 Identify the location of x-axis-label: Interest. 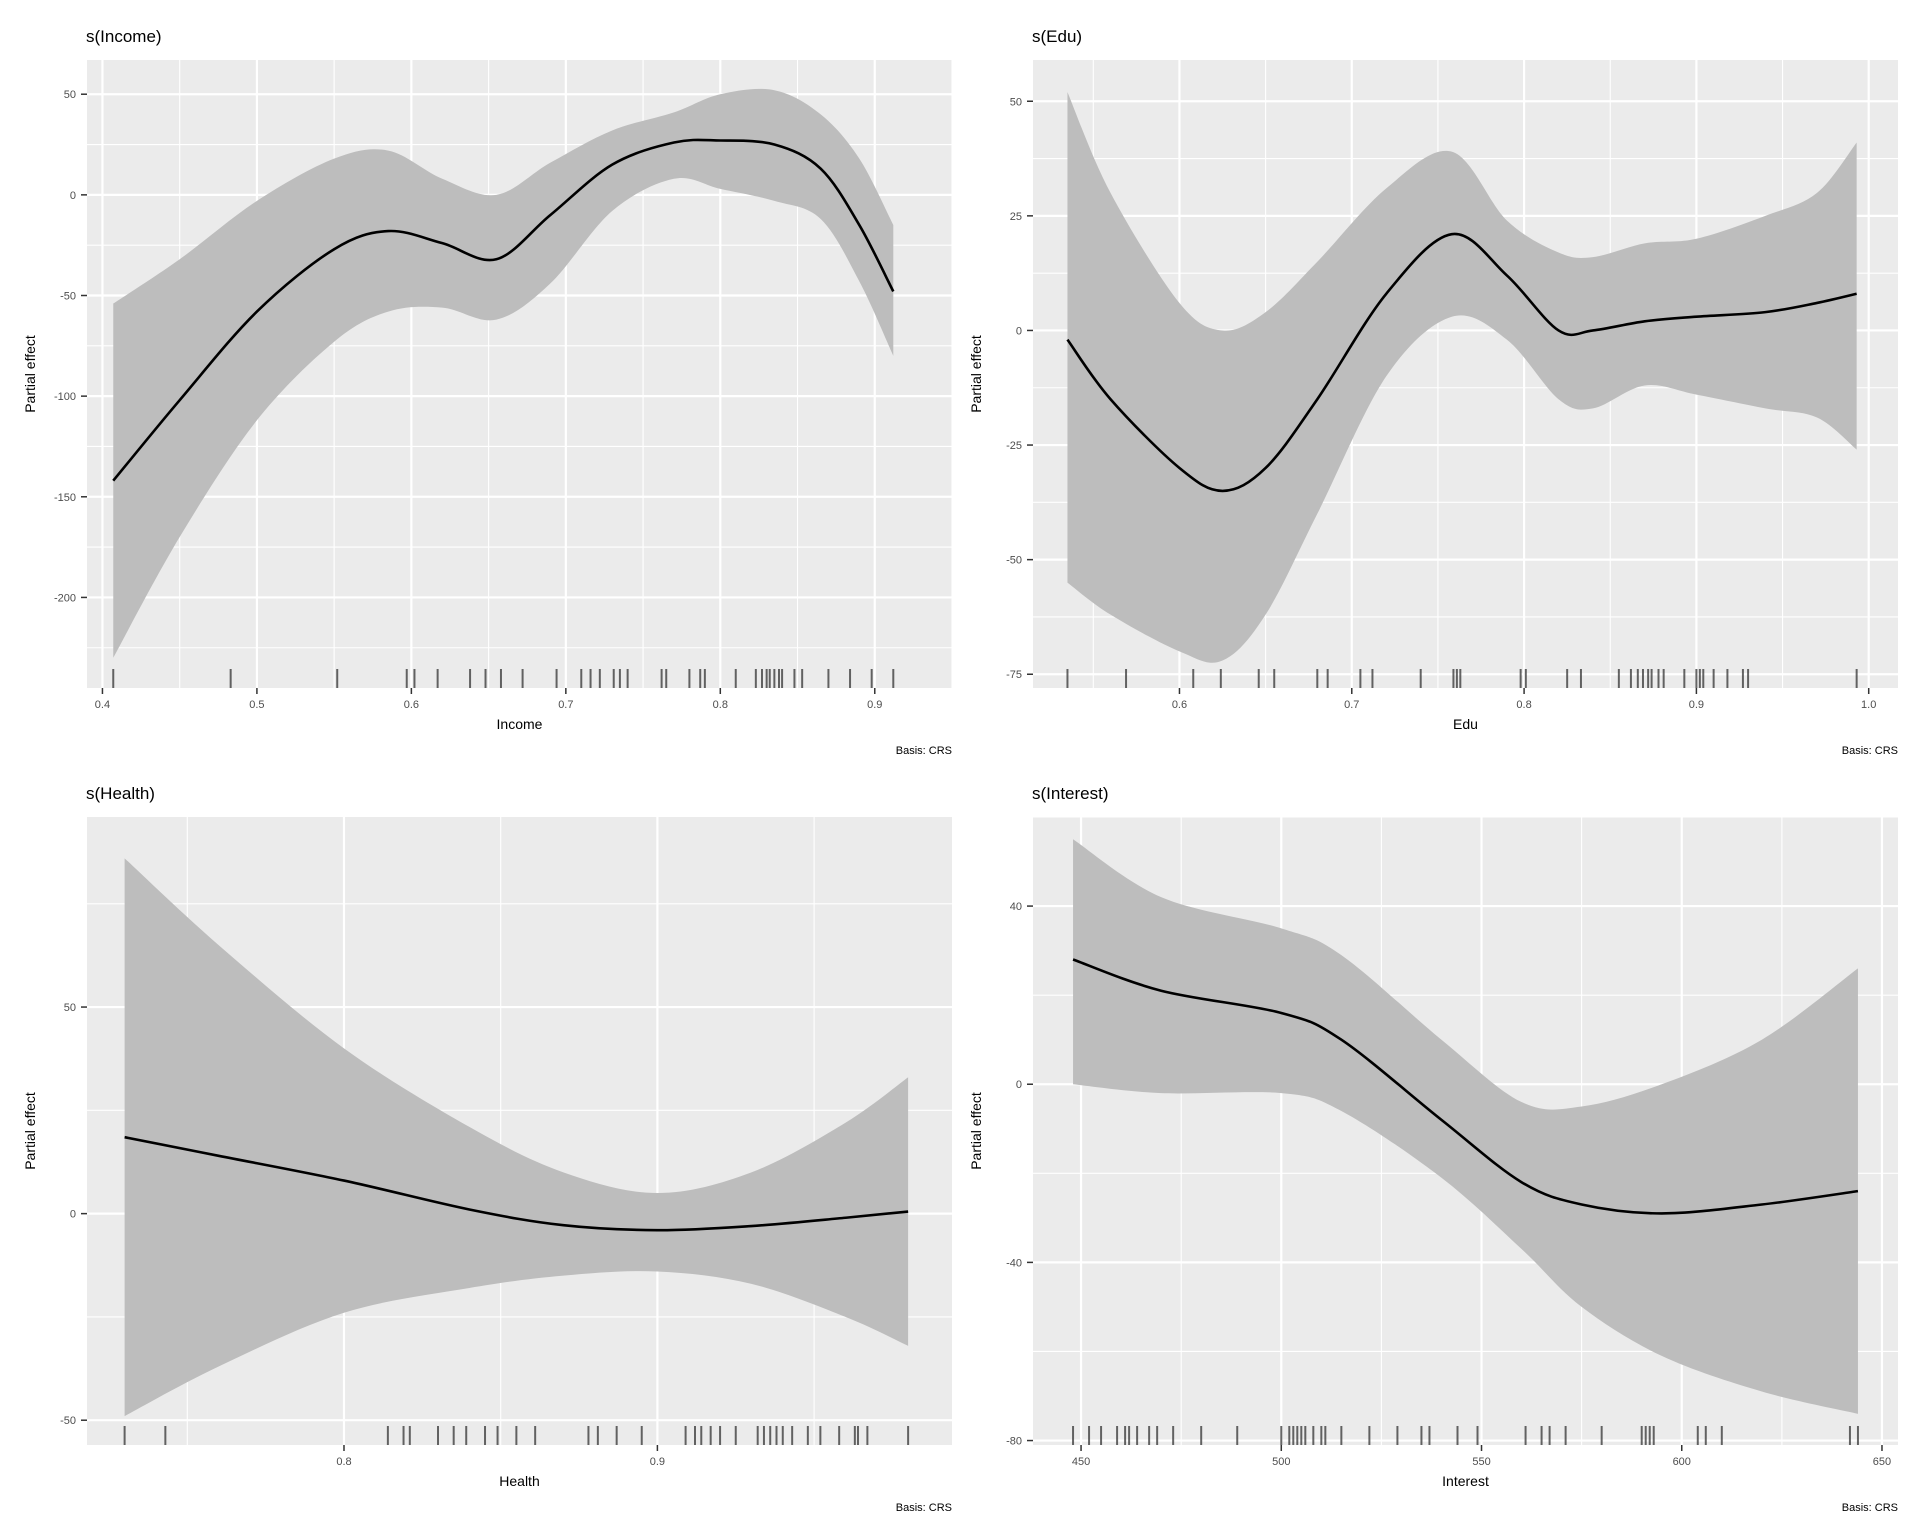
(1465, 1481).